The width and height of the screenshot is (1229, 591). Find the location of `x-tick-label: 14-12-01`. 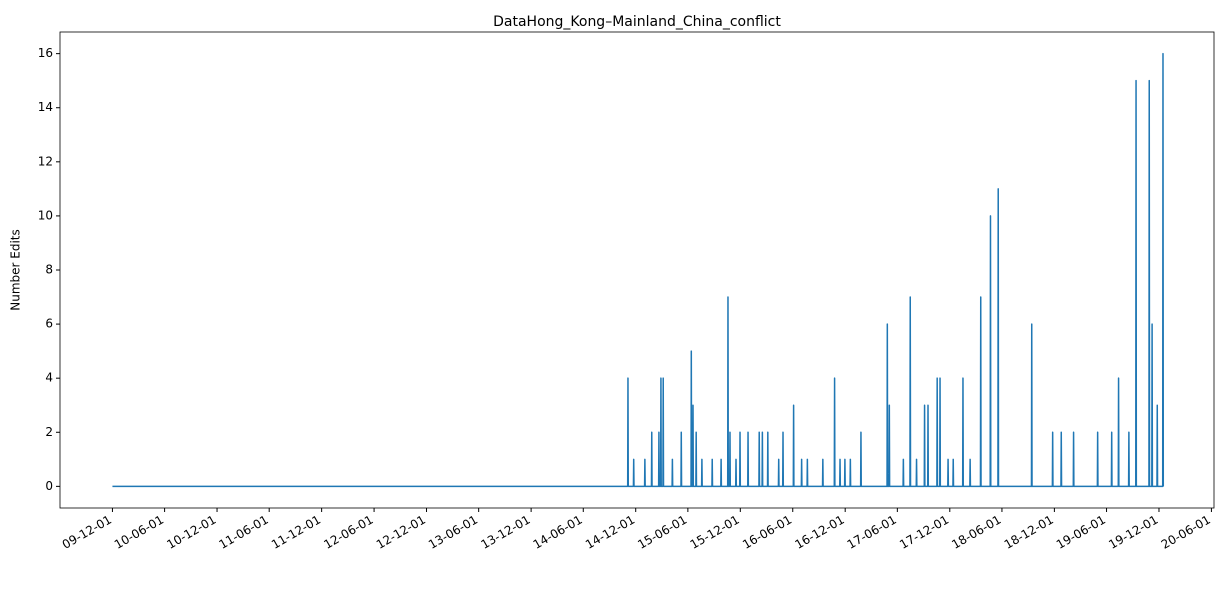

x-tick-label: 14-12-01 is located at coordinates (610, 531).